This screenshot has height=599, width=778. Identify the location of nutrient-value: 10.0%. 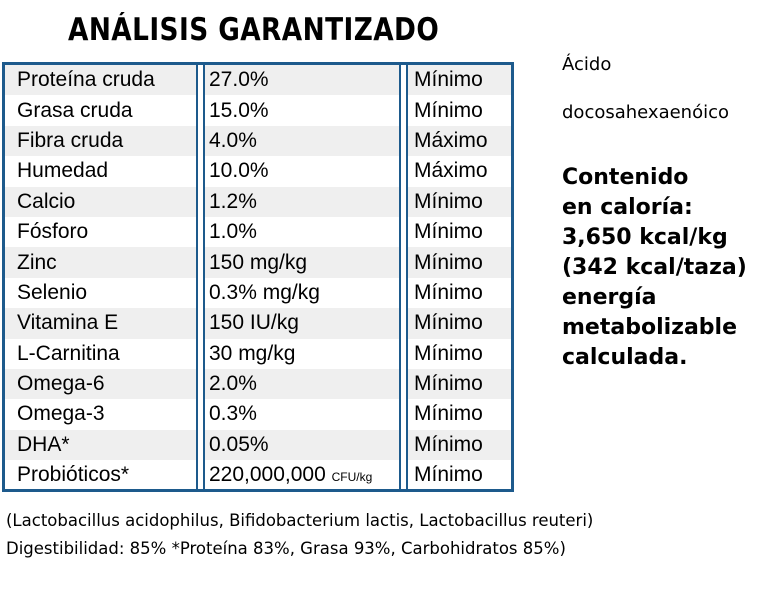
(300, 171).